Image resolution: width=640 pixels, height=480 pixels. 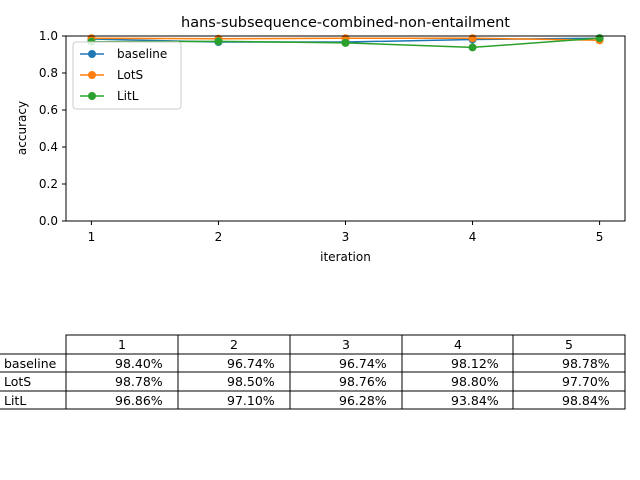 I want to click on table-col-label-5: 5, so click(x=569, y=344).